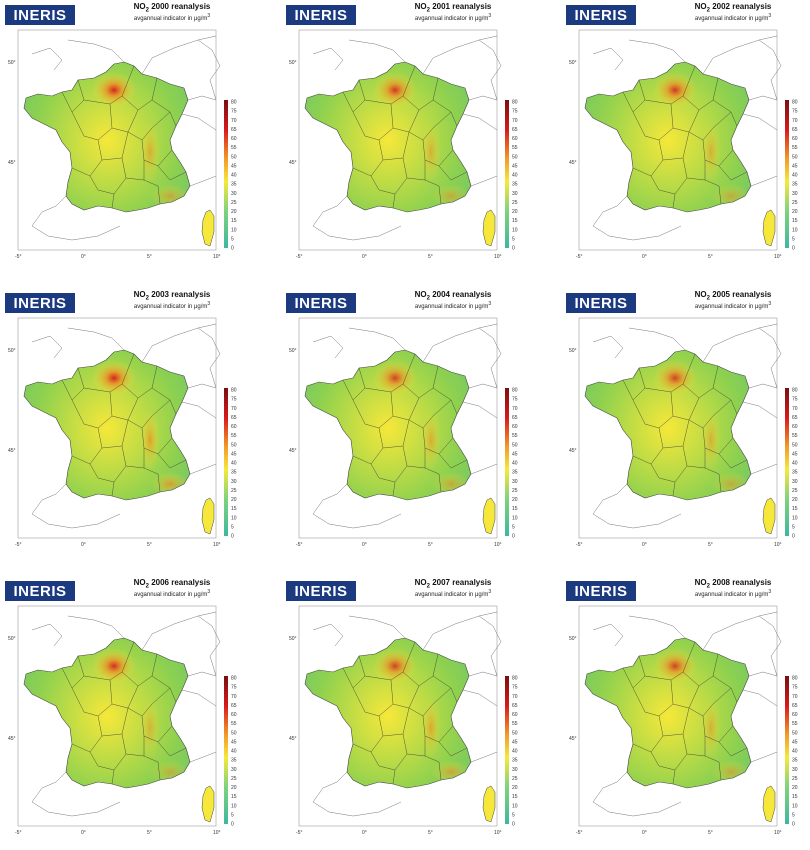  Describe the element at coordinates (234, 518) in the screenshot. I see `colorbar-tick-label: 10` at that location.